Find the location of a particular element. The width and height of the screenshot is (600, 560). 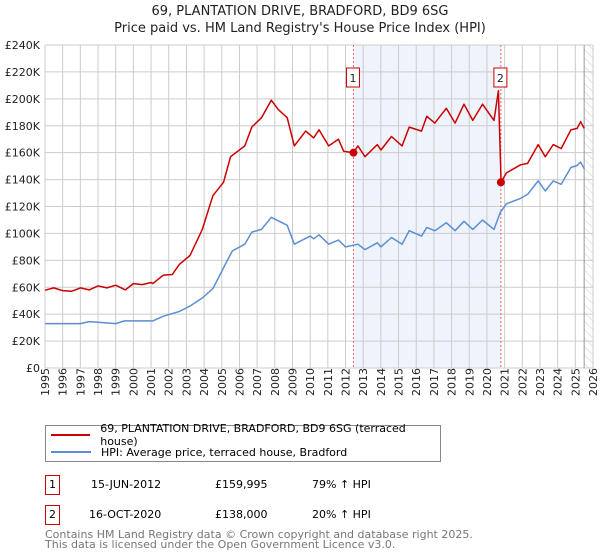

x-tick-label: 2018 is located at coordinates (452, 382).